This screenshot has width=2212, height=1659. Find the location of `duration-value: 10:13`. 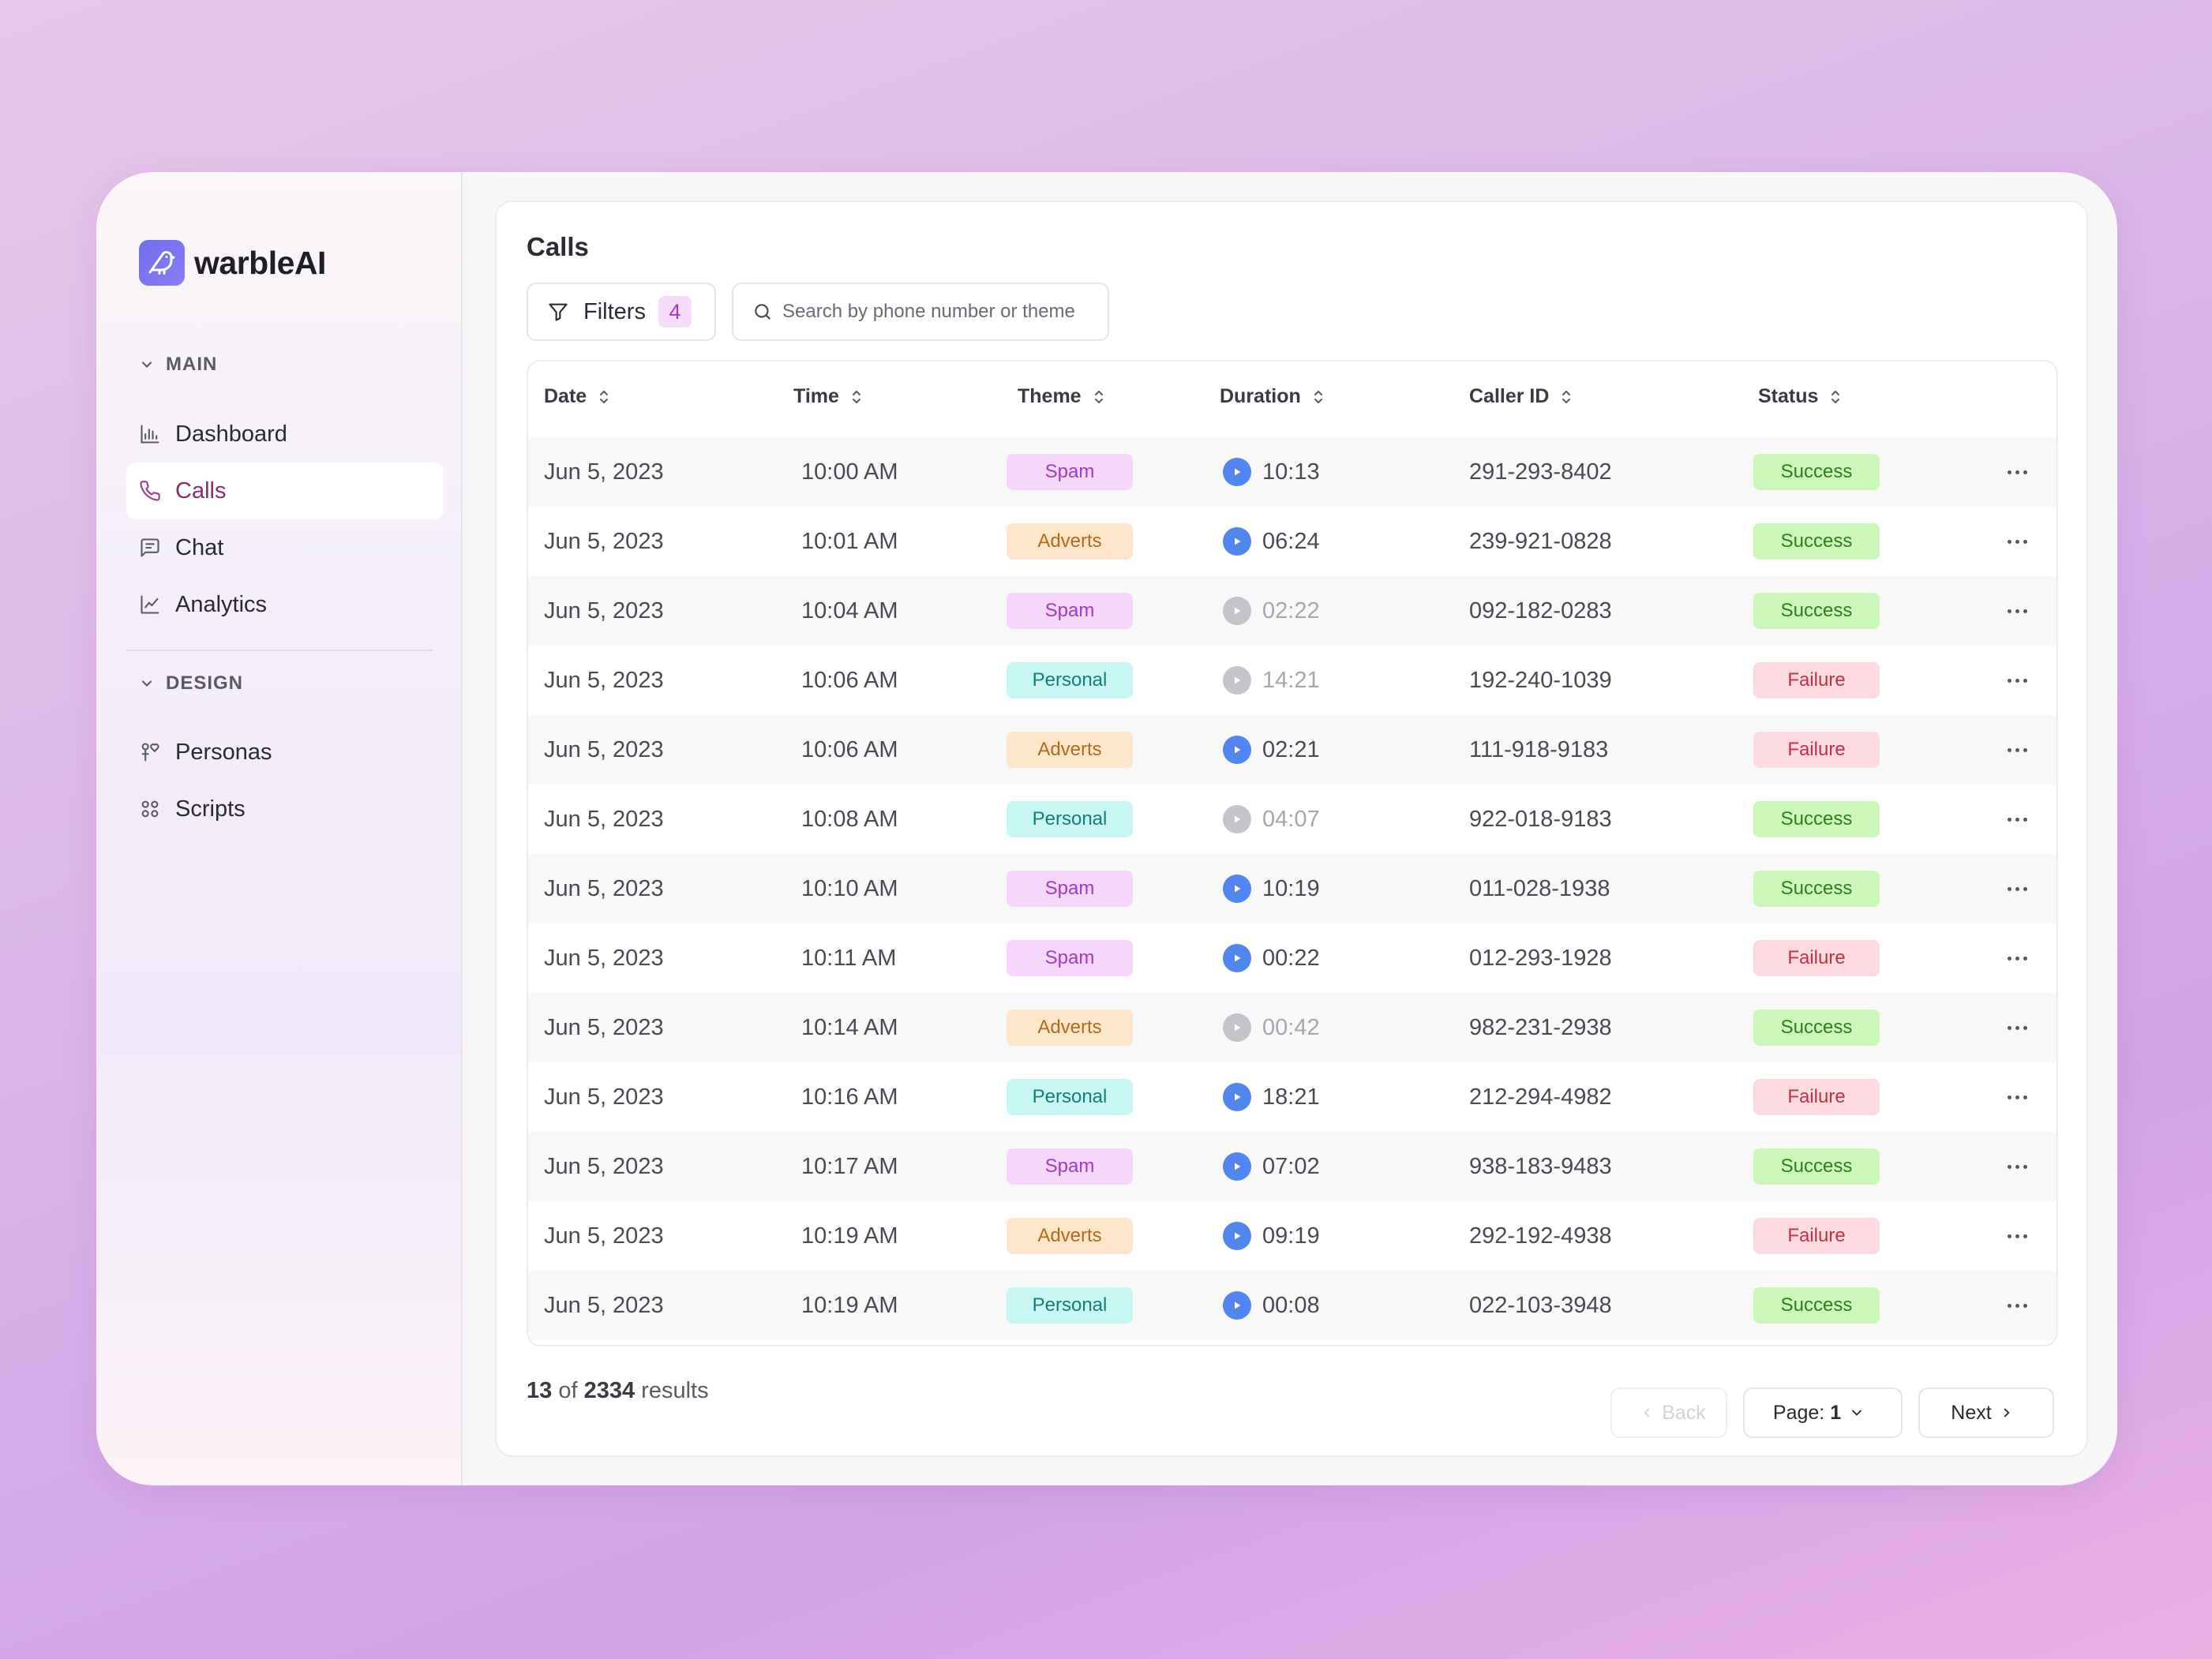

duration-value: 10:13 is located at coordinates (1291, 472).